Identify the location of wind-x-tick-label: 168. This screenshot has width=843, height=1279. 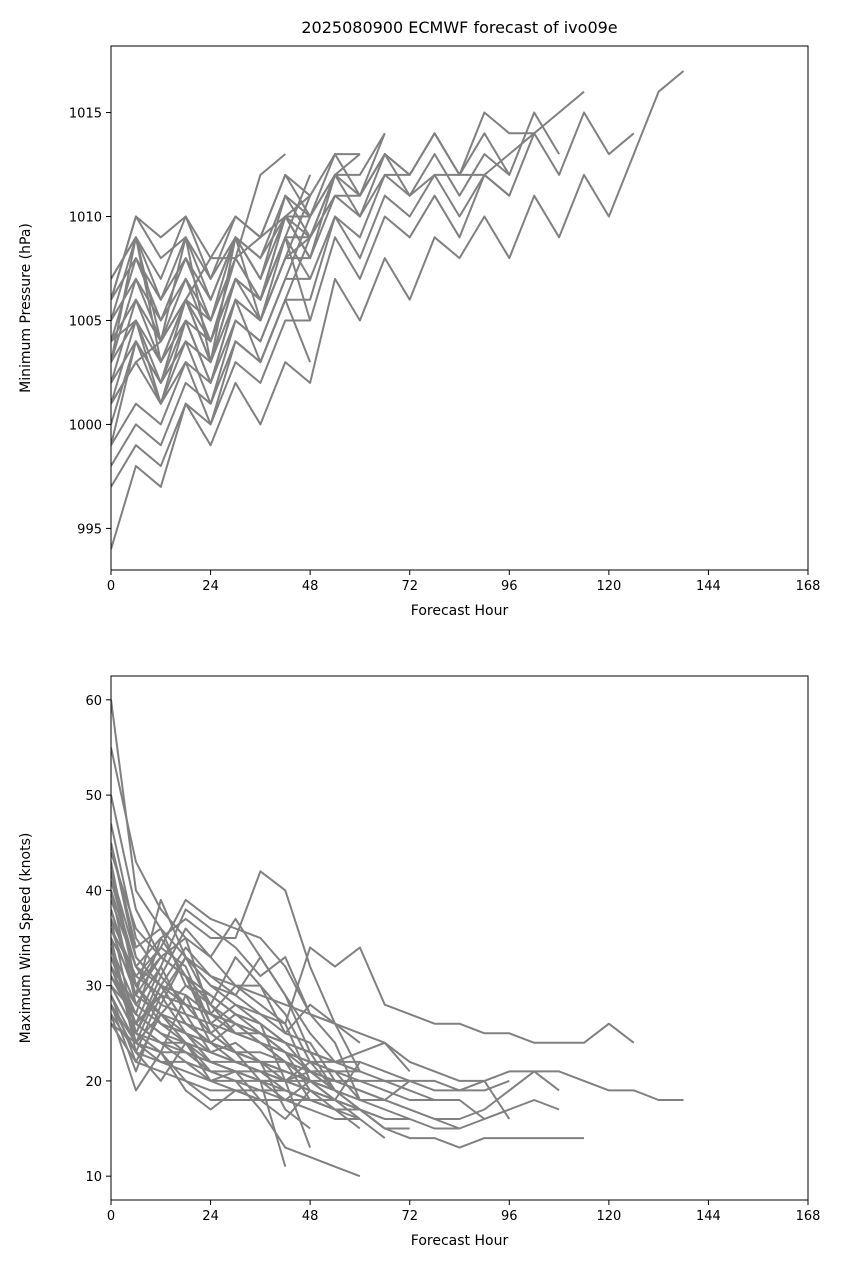
(808, 1216).